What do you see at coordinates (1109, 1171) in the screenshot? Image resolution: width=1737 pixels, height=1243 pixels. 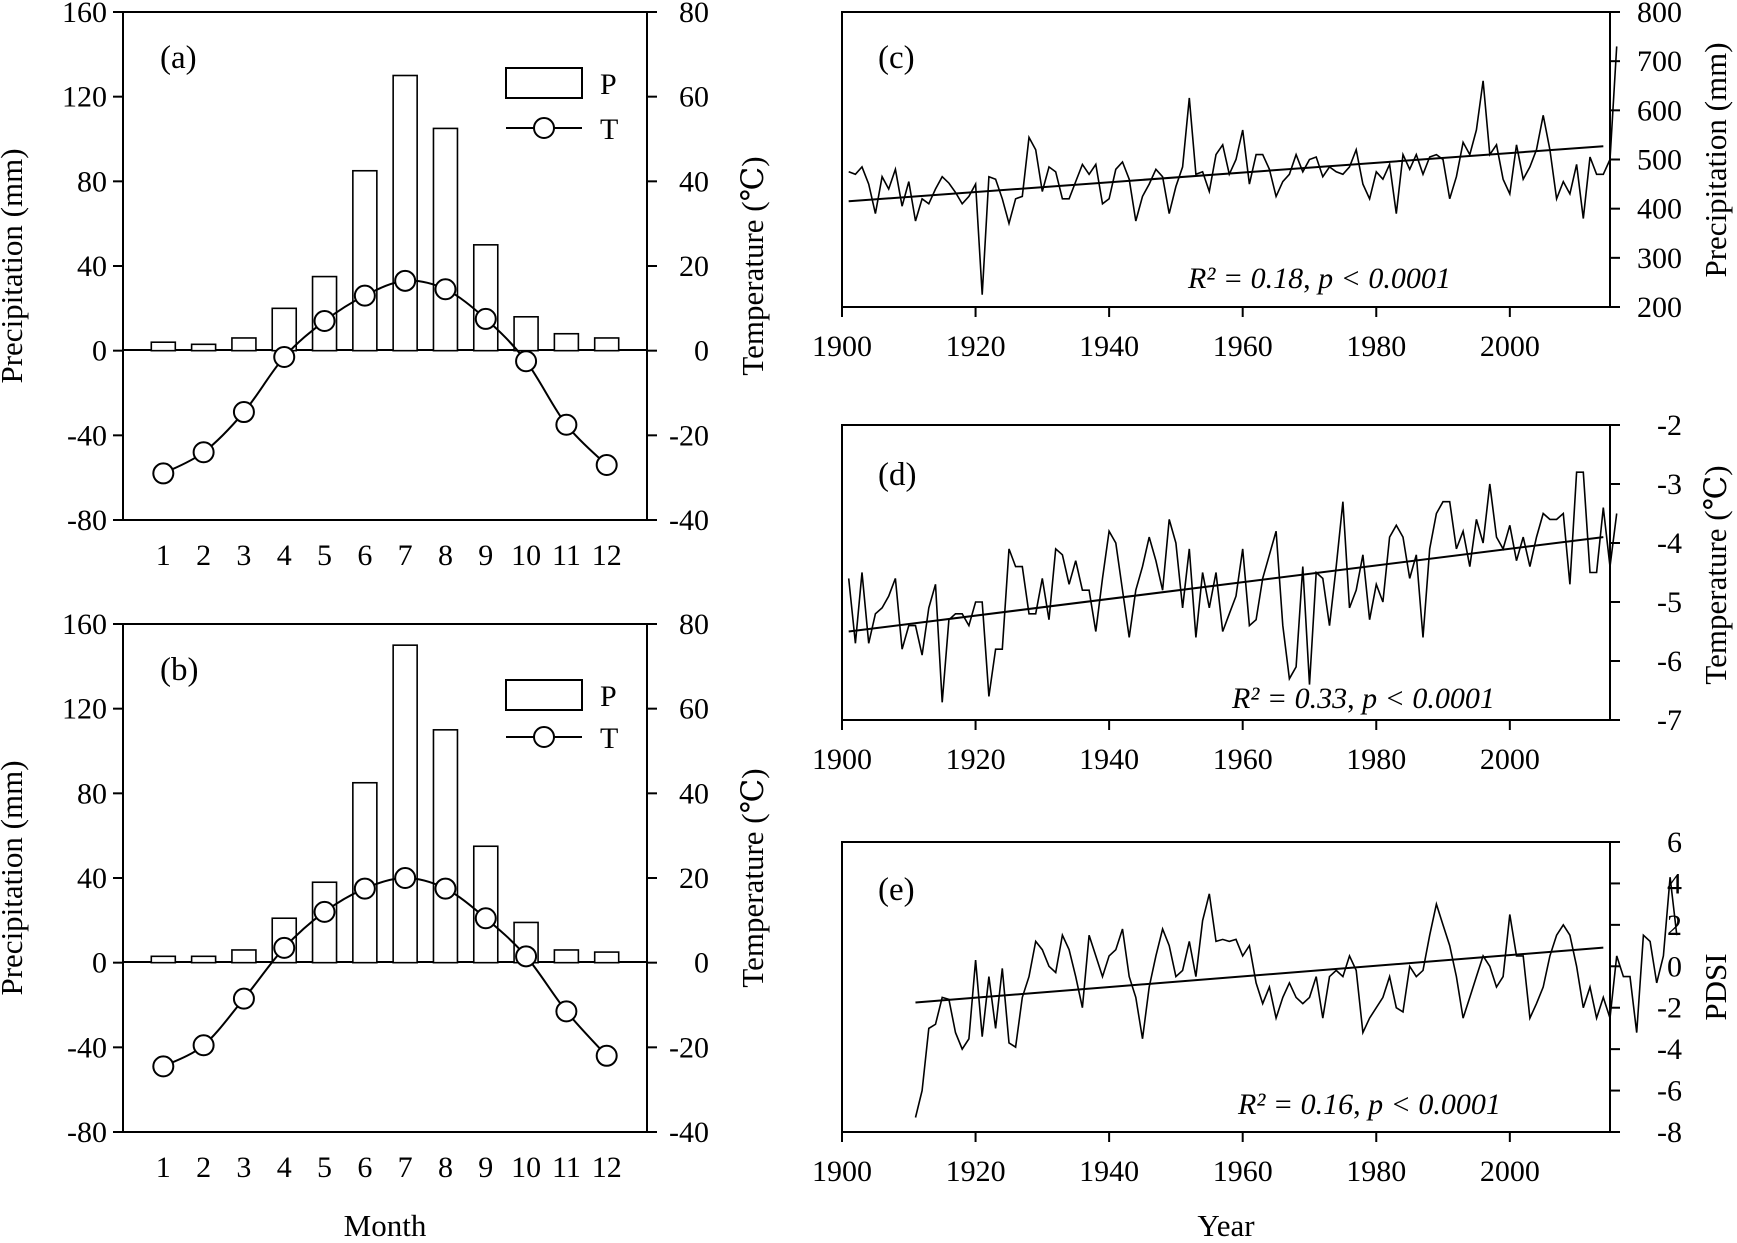 I see `panel-e-x-tick-label: 1940` at bounding box center [1109, 1171].